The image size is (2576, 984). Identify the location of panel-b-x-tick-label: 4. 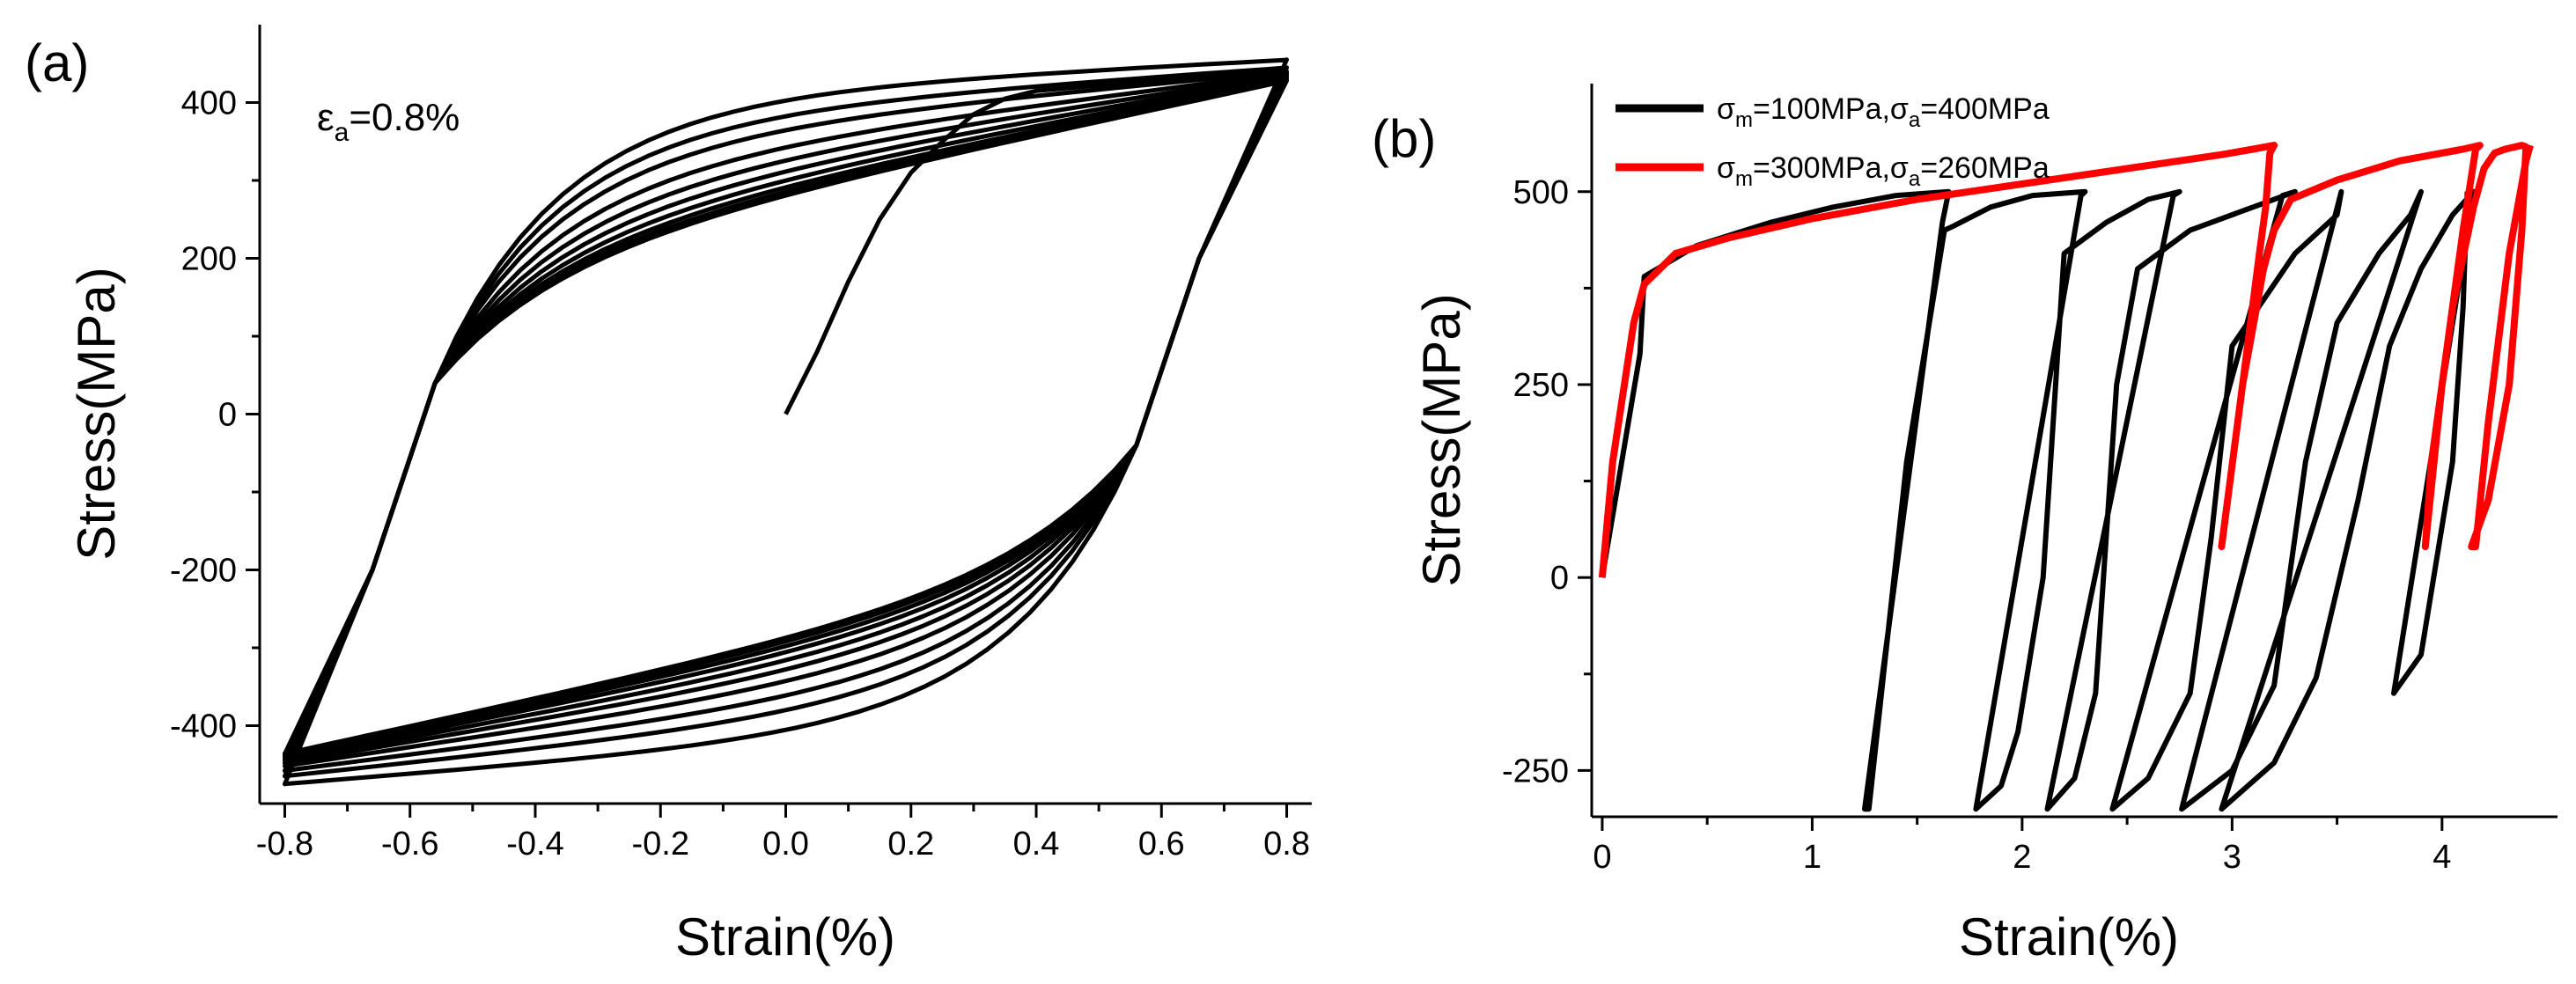
(2441, 858).